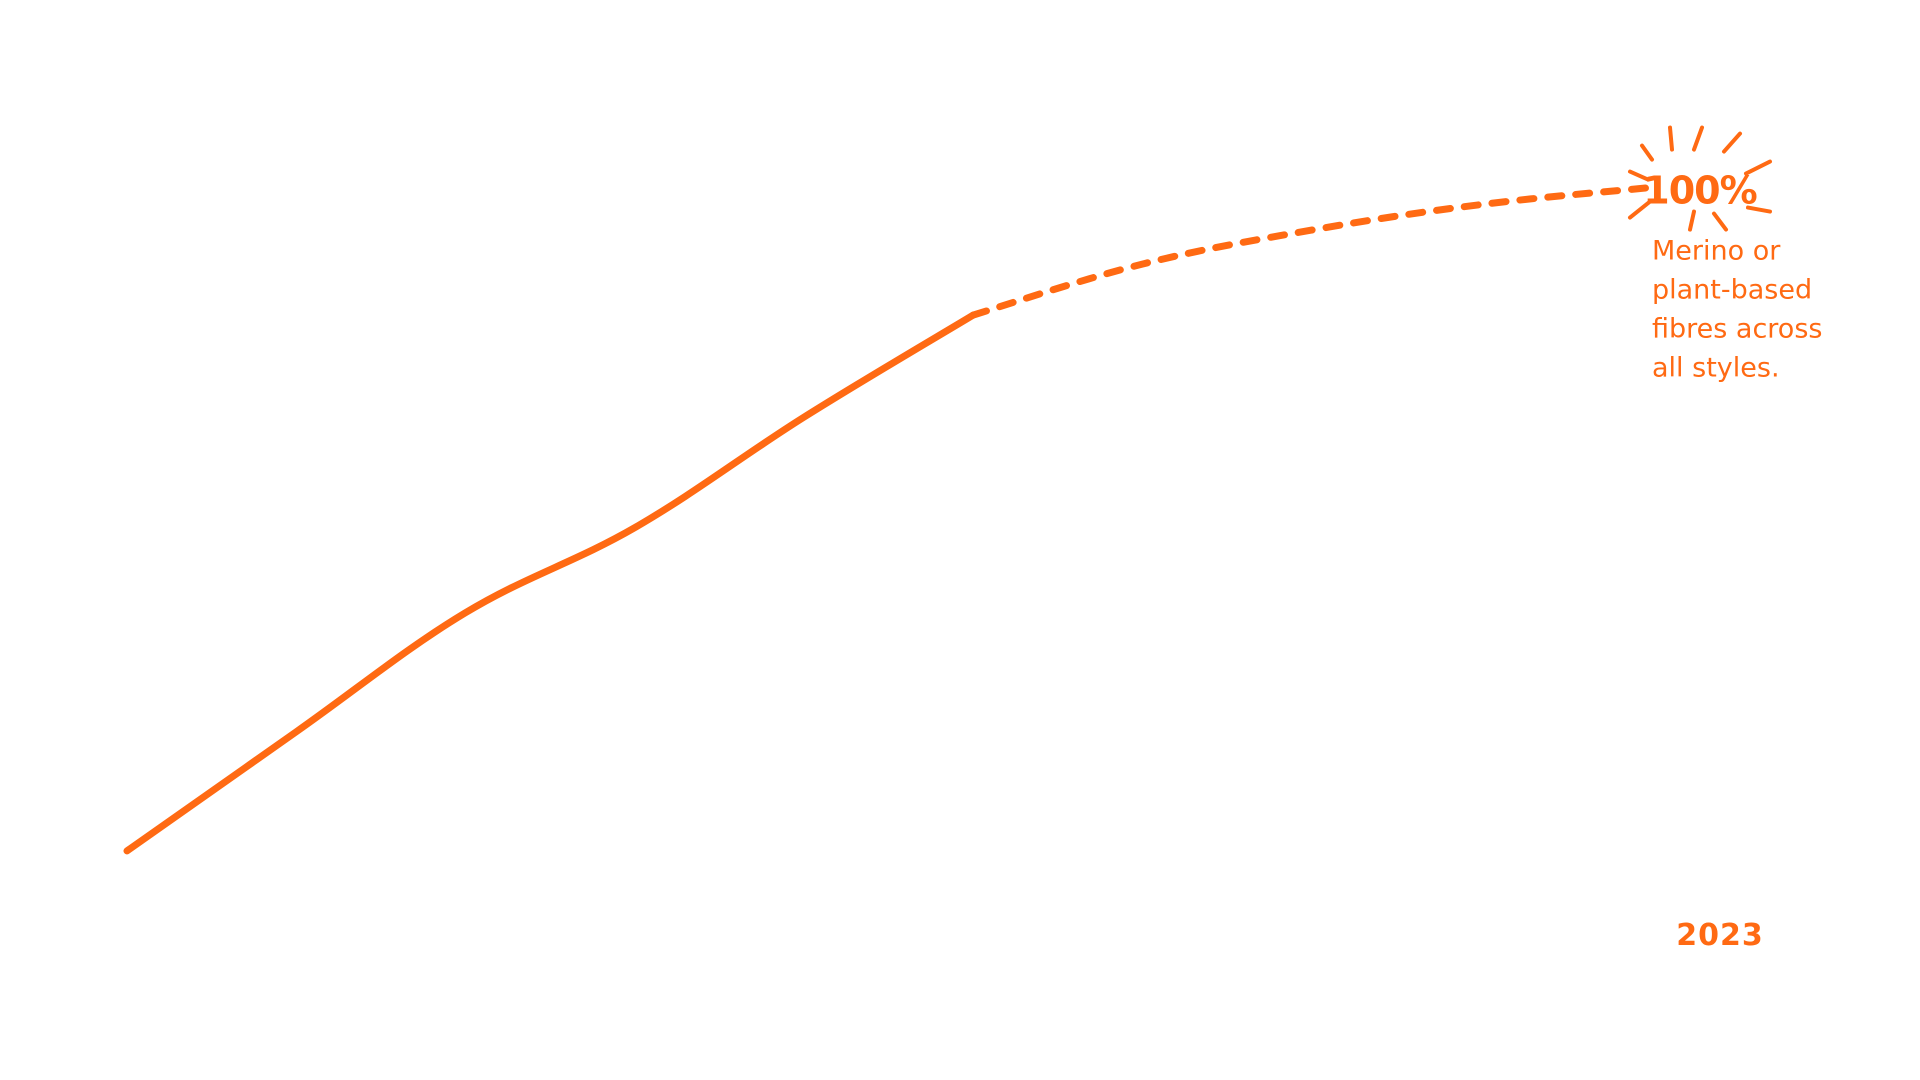  I want to click on note-line-1: Merino or, so click(1716, 251).